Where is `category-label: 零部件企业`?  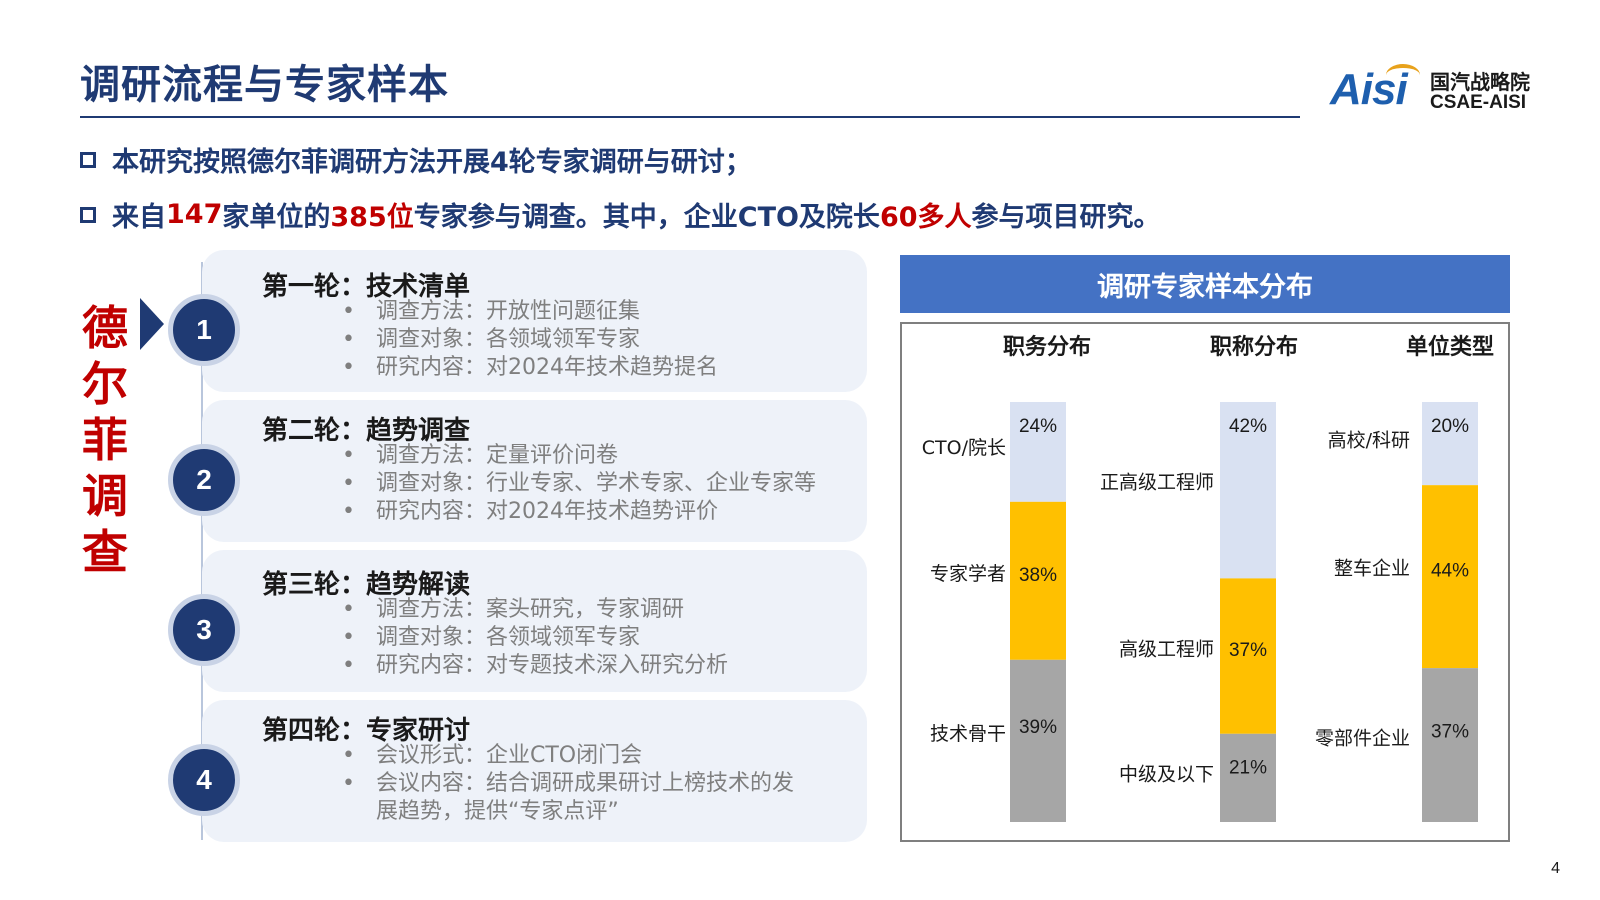 category-label: 零部件企业 is located at coordinates (1362, 738).